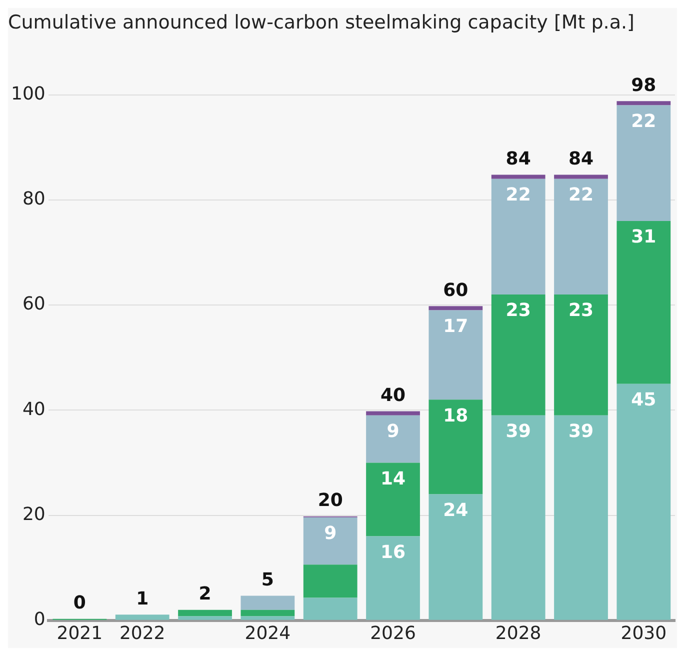  Describe the element at coordinates (393, 552) in the screenshot. I see `data-label: 16` at that location.